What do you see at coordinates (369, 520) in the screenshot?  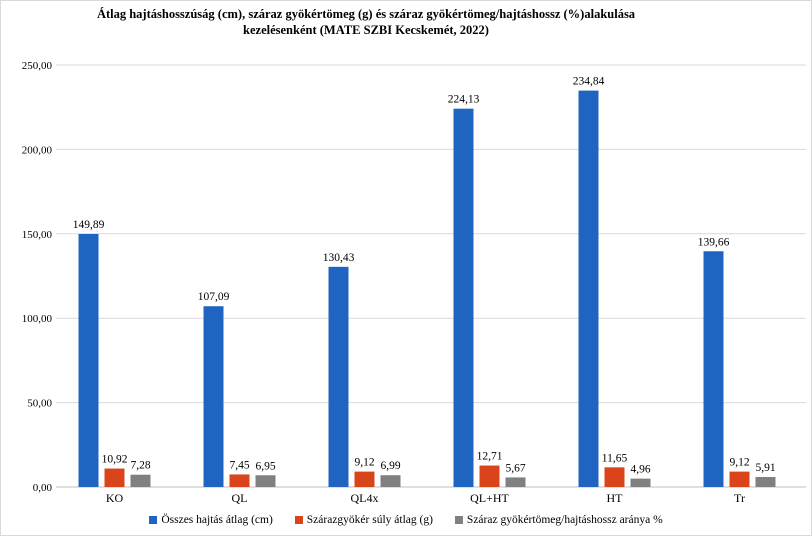 I see `legend-label: Szárazgyökér súly átlag (g)` at bounding box center [369, 520].